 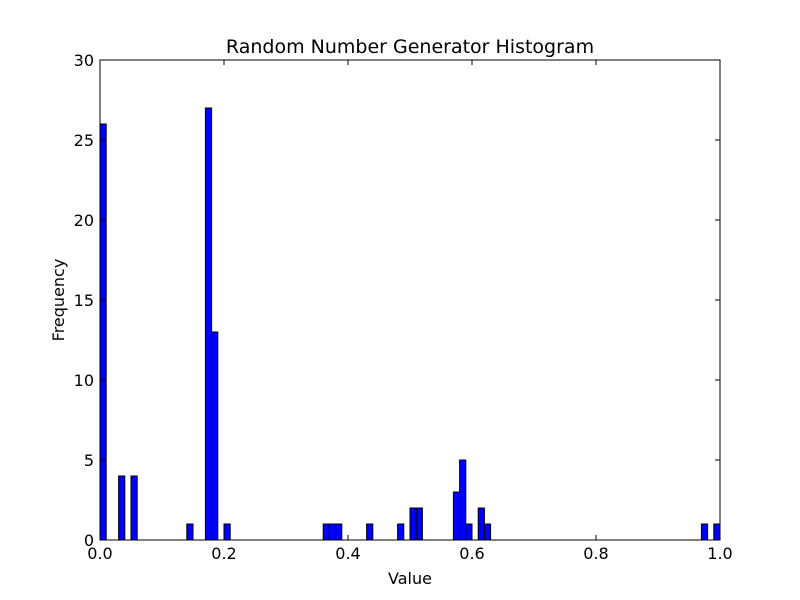 I want to click on x-tick-label-4: 0.8, so click(x=595, y=553).